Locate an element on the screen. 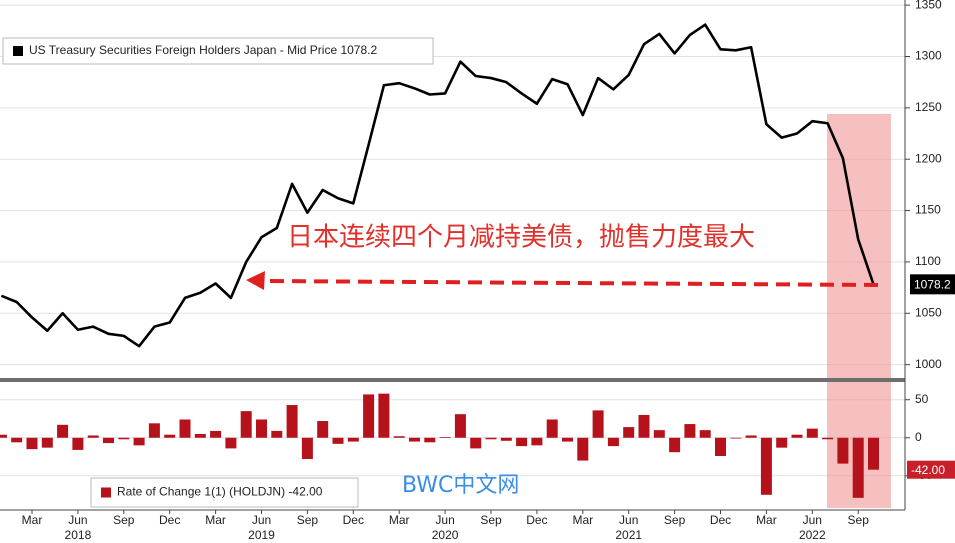 The width and height of the screenshot is (955, 543). arrow-head is located at coordinates (255, 280).